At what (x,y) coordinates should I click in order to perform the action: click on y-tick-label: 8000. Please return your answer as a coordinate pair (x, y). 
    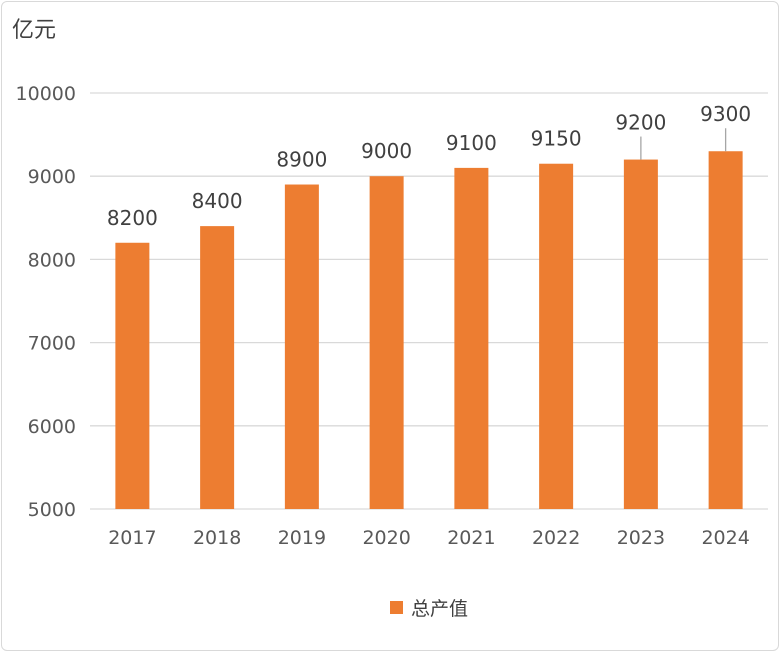
    Looking at the image, I should click on (52, 260).